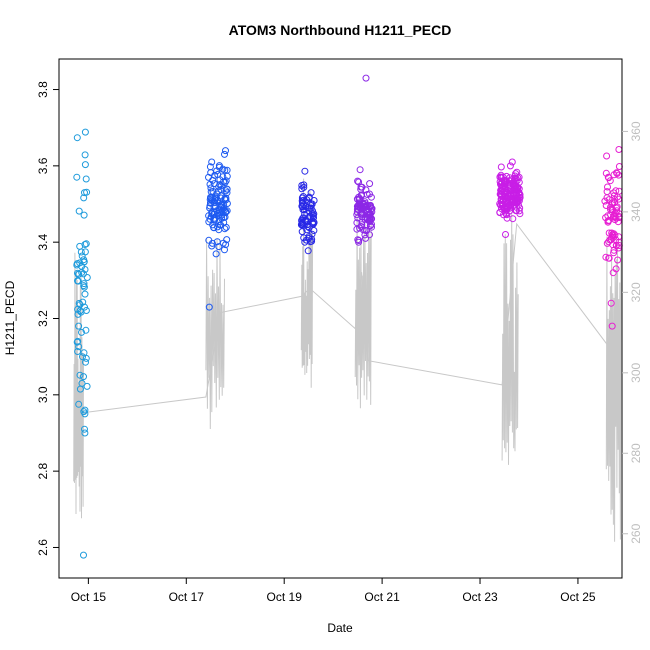 The image size is (650, 650). Describe the element at coordinates (632, 332) in the screenshot. I see `y-axis-right: 260 280 300 320 340 360` at that location.